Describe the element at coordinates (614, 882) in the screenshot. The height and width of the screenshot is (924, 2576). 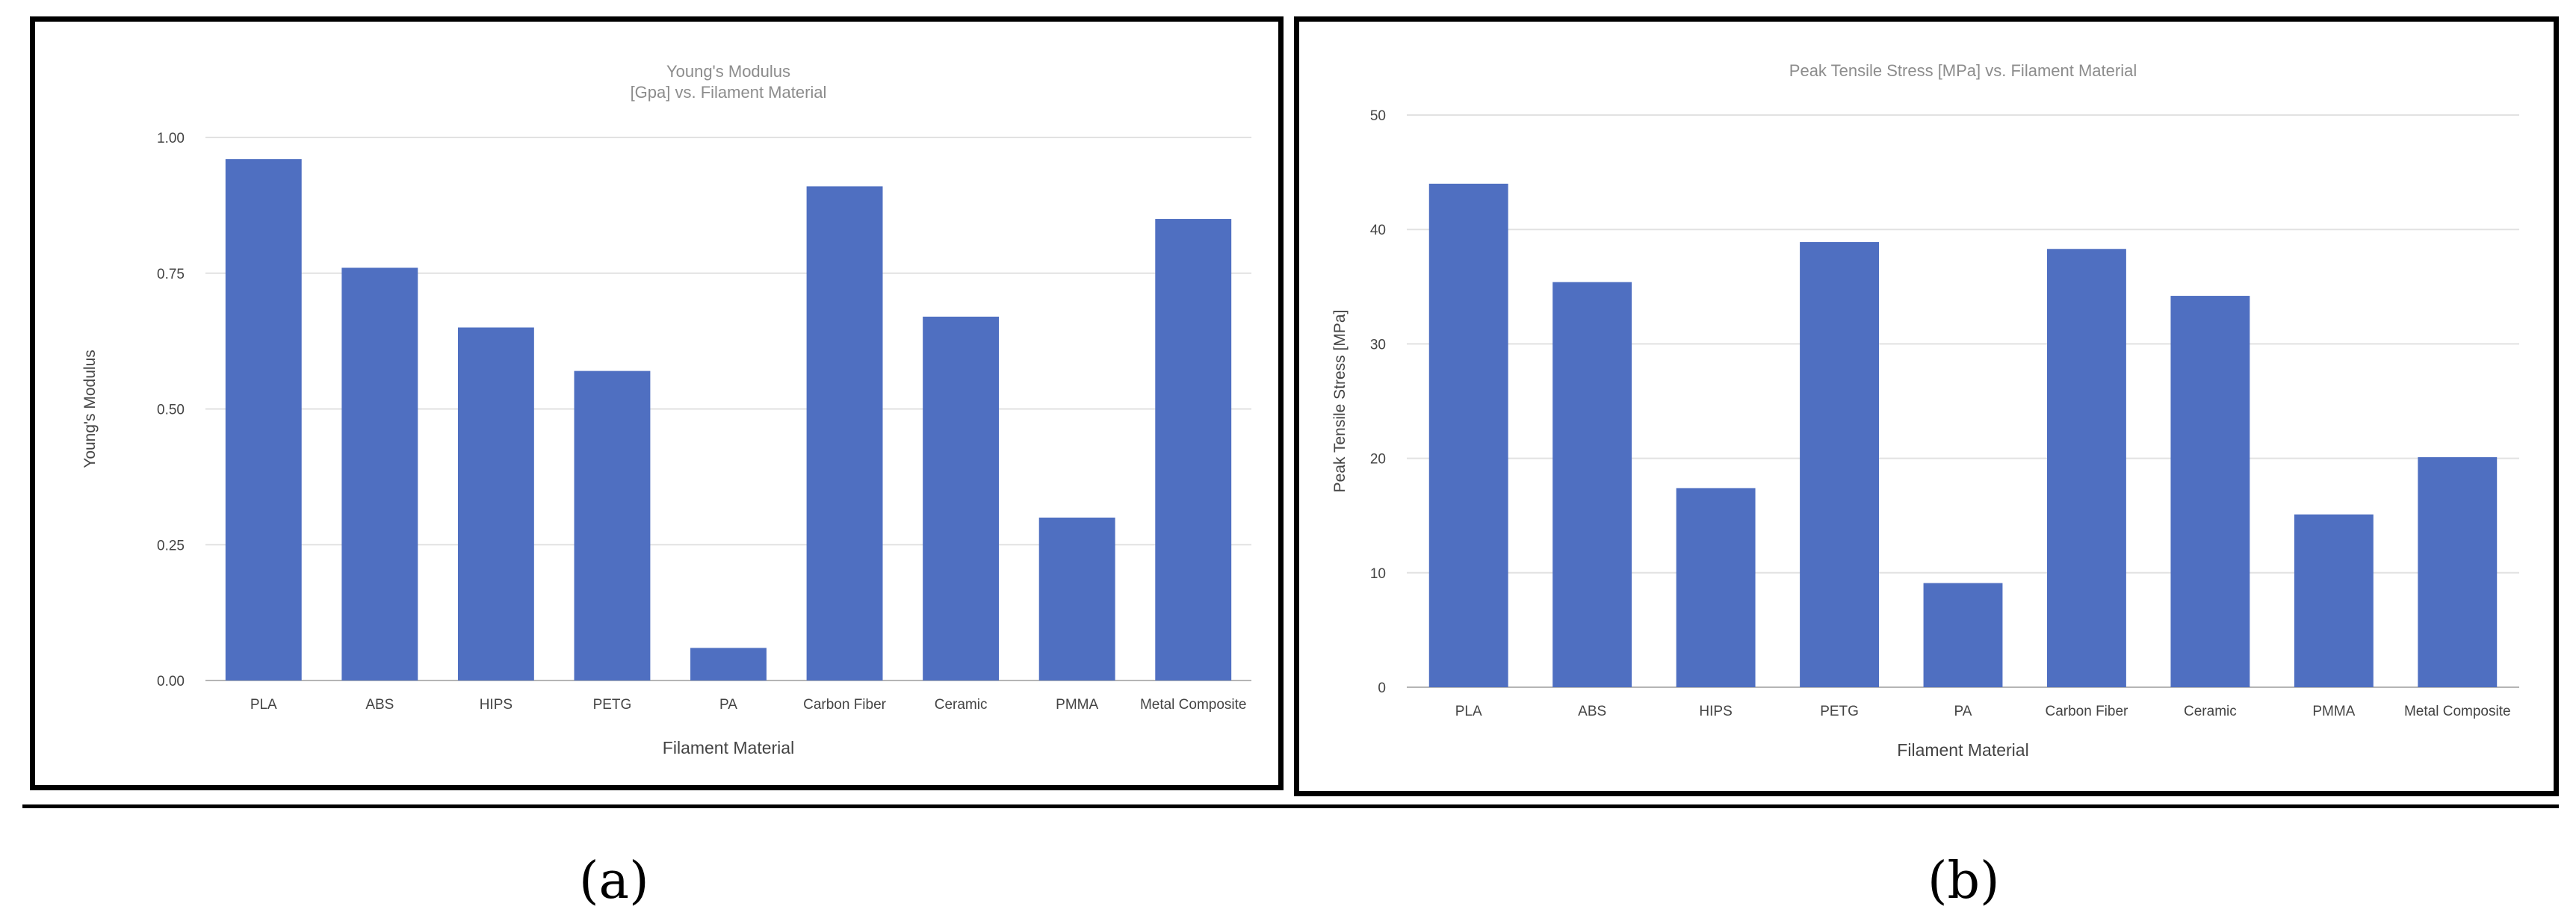
I see `panel-label-a: (a)` at that location.